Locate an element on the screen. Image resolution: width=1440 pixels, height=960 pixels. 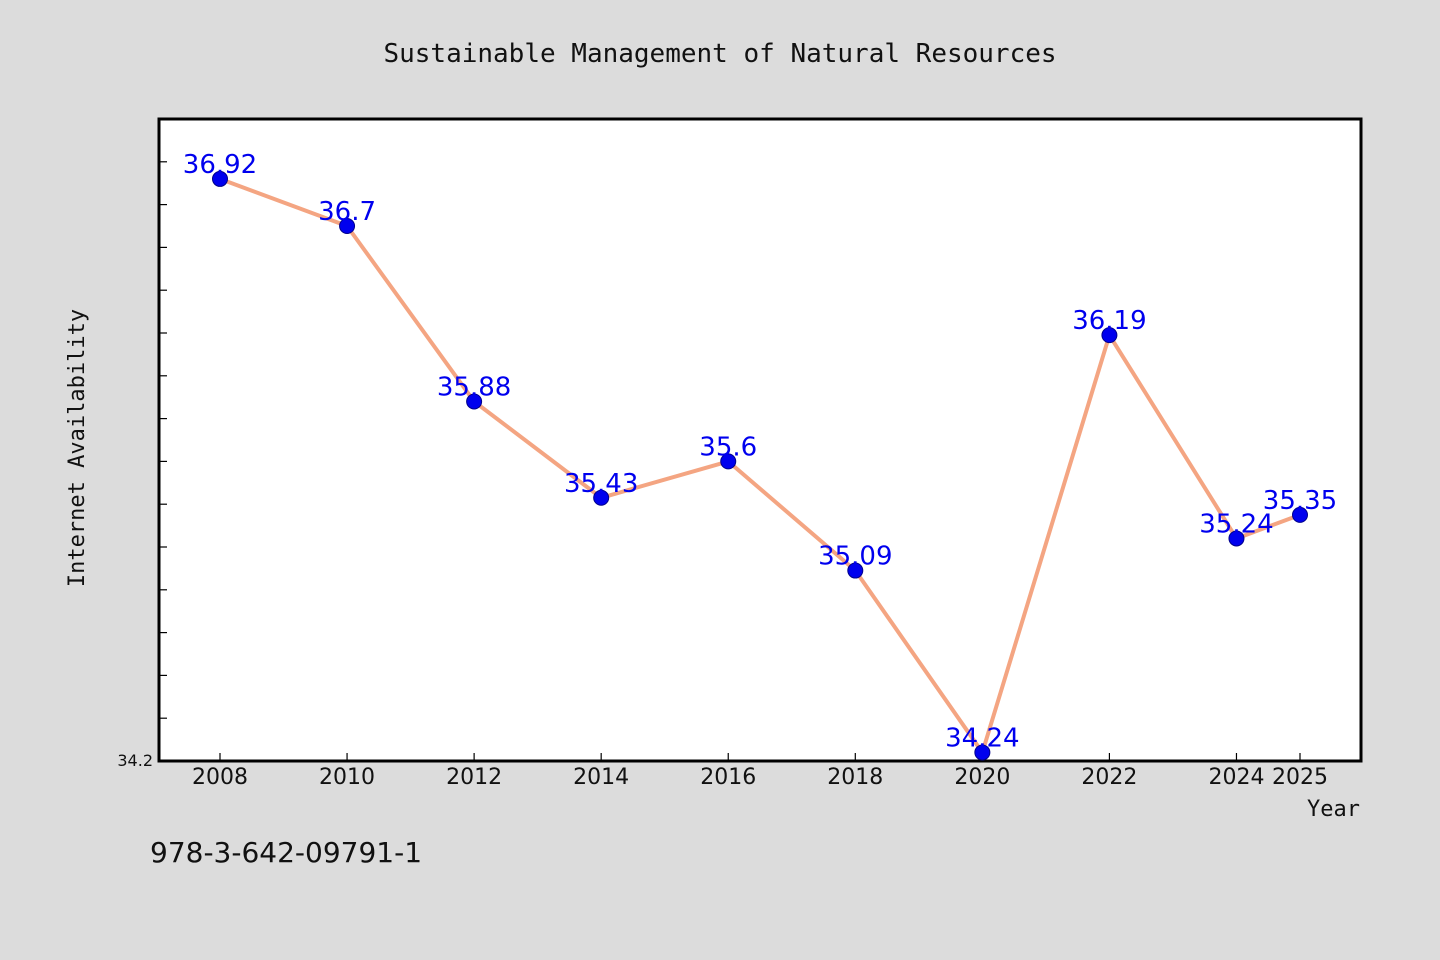
x-tick-label: 2010 is located at coordinates (347, 777).